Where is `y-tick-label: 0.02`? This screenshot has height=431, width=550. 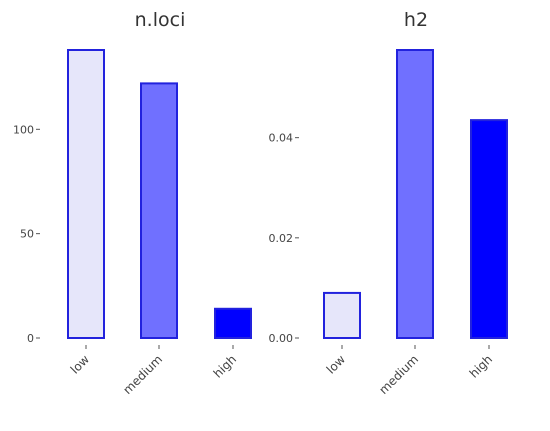 y-tick-label: 0.02 is located at coordinates (281, 238).